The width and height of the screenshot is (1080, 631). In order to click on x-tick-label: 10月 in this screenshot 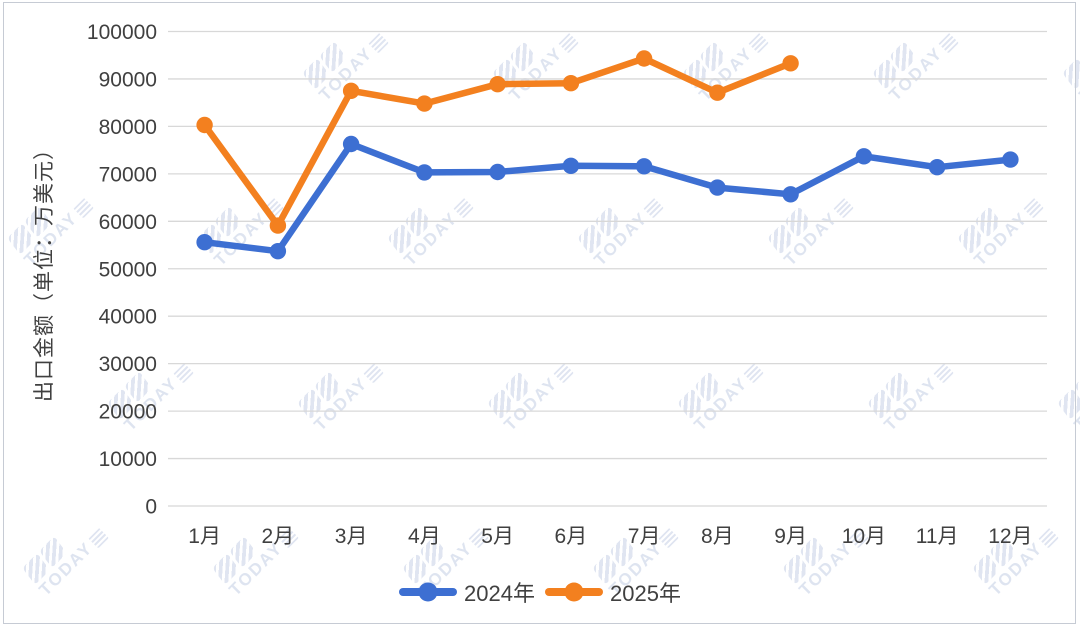, I will do `click(864, 536)`.